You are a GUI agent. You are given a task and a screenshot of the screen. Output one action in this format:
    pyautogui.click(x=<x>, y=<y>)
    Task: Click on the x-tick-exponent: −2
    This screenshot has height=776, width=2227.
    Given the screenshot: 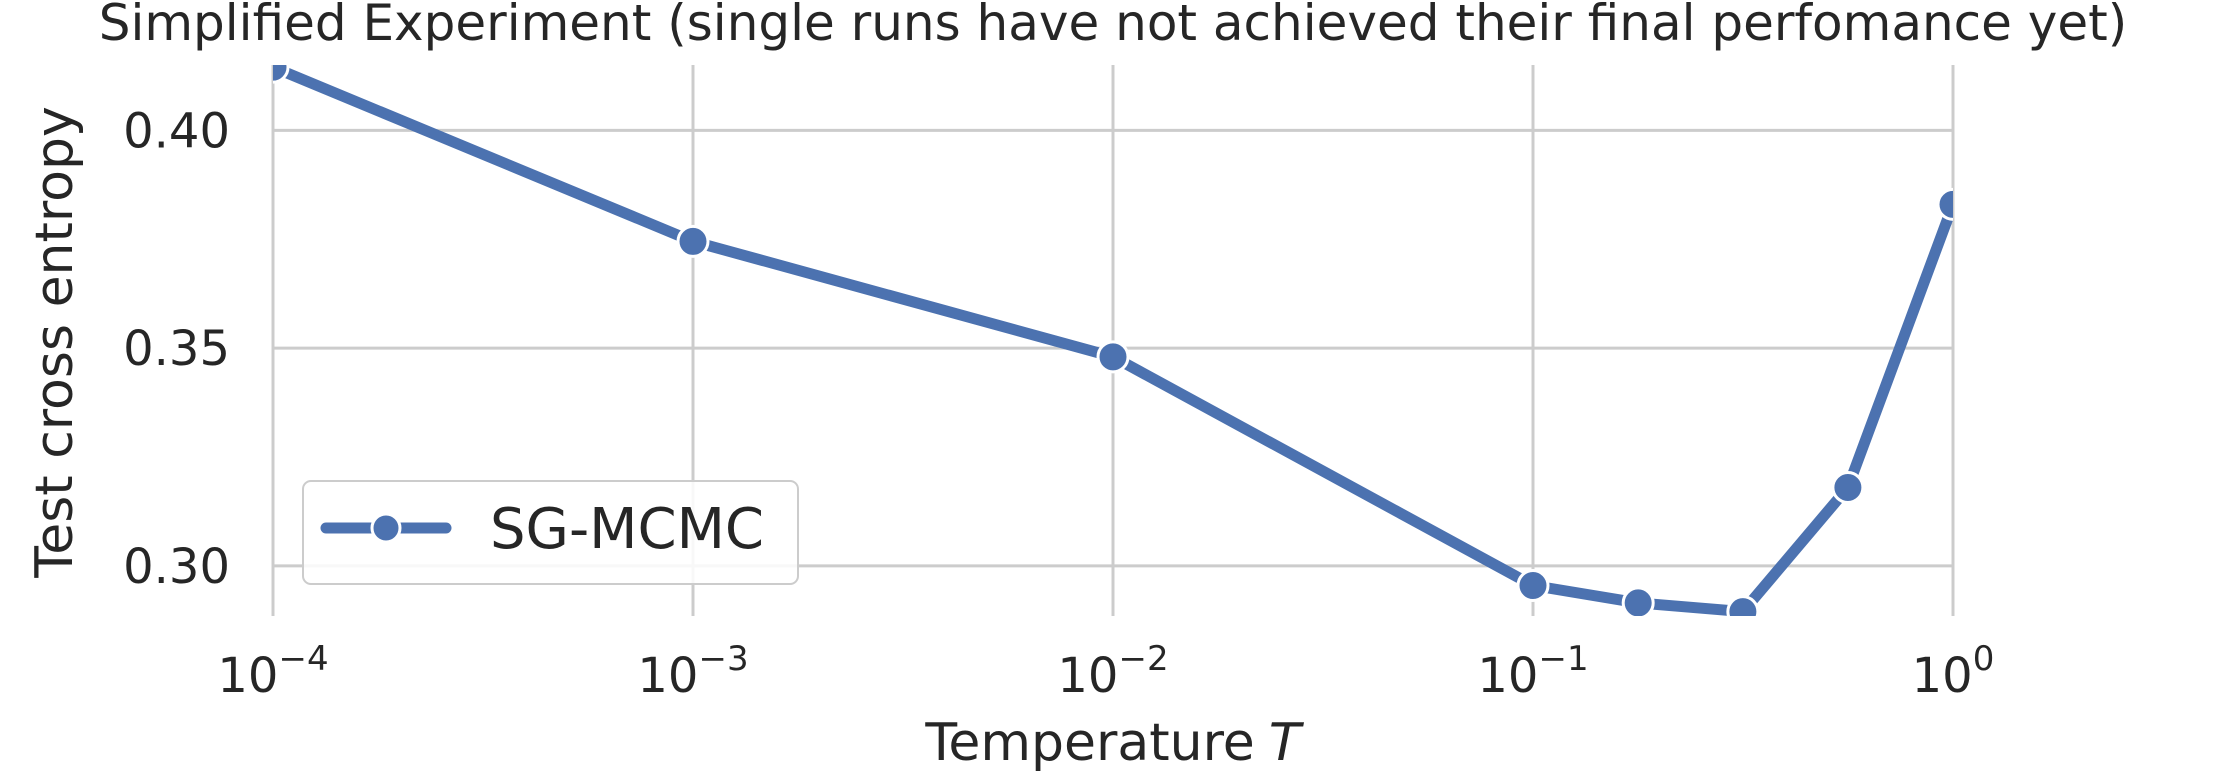 What is the action you would take?
    pyautogui.click(x=1143, y=659)
    